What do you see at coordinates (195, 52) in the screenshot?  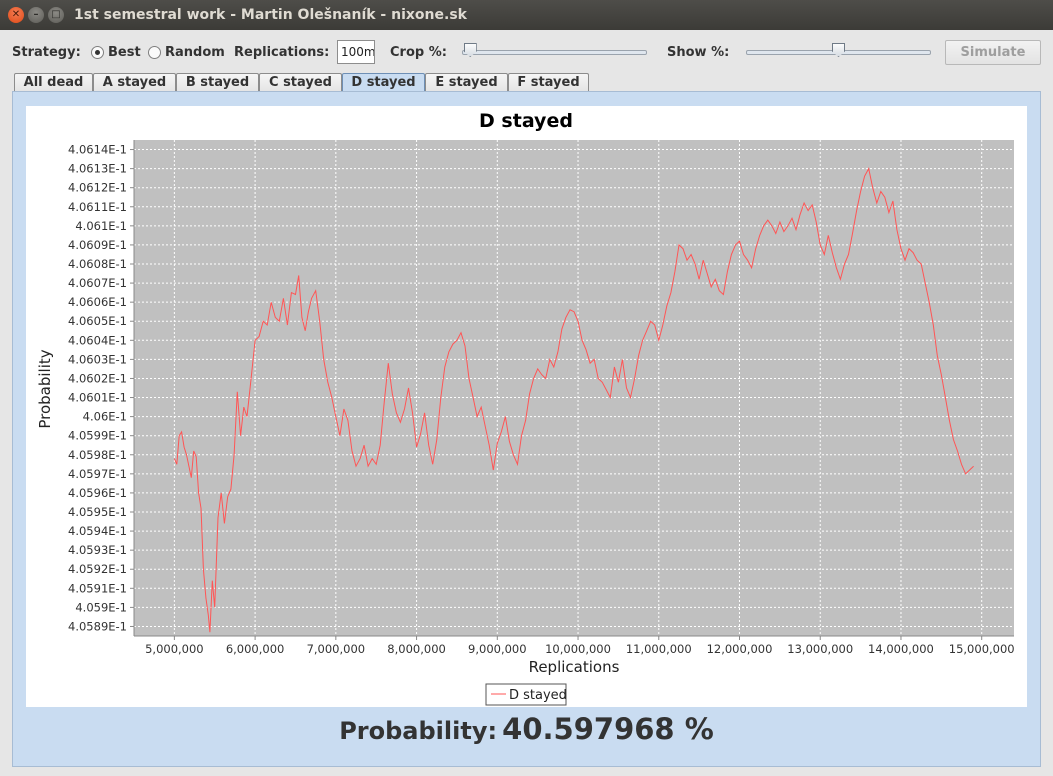 I see `strategy-random-label: Random` at bounding box center [195, 52].